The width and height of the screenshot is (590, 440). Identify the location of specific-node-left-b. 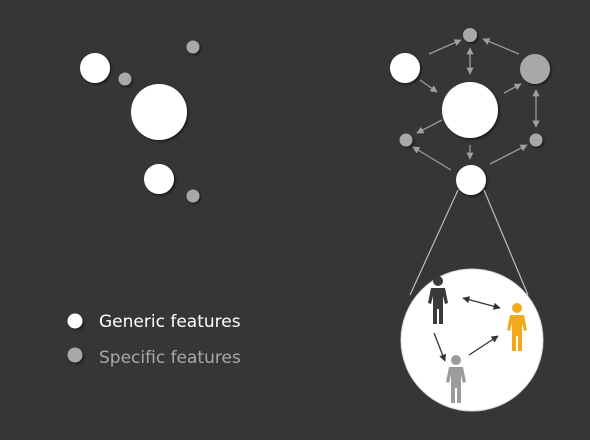
(193, 47).